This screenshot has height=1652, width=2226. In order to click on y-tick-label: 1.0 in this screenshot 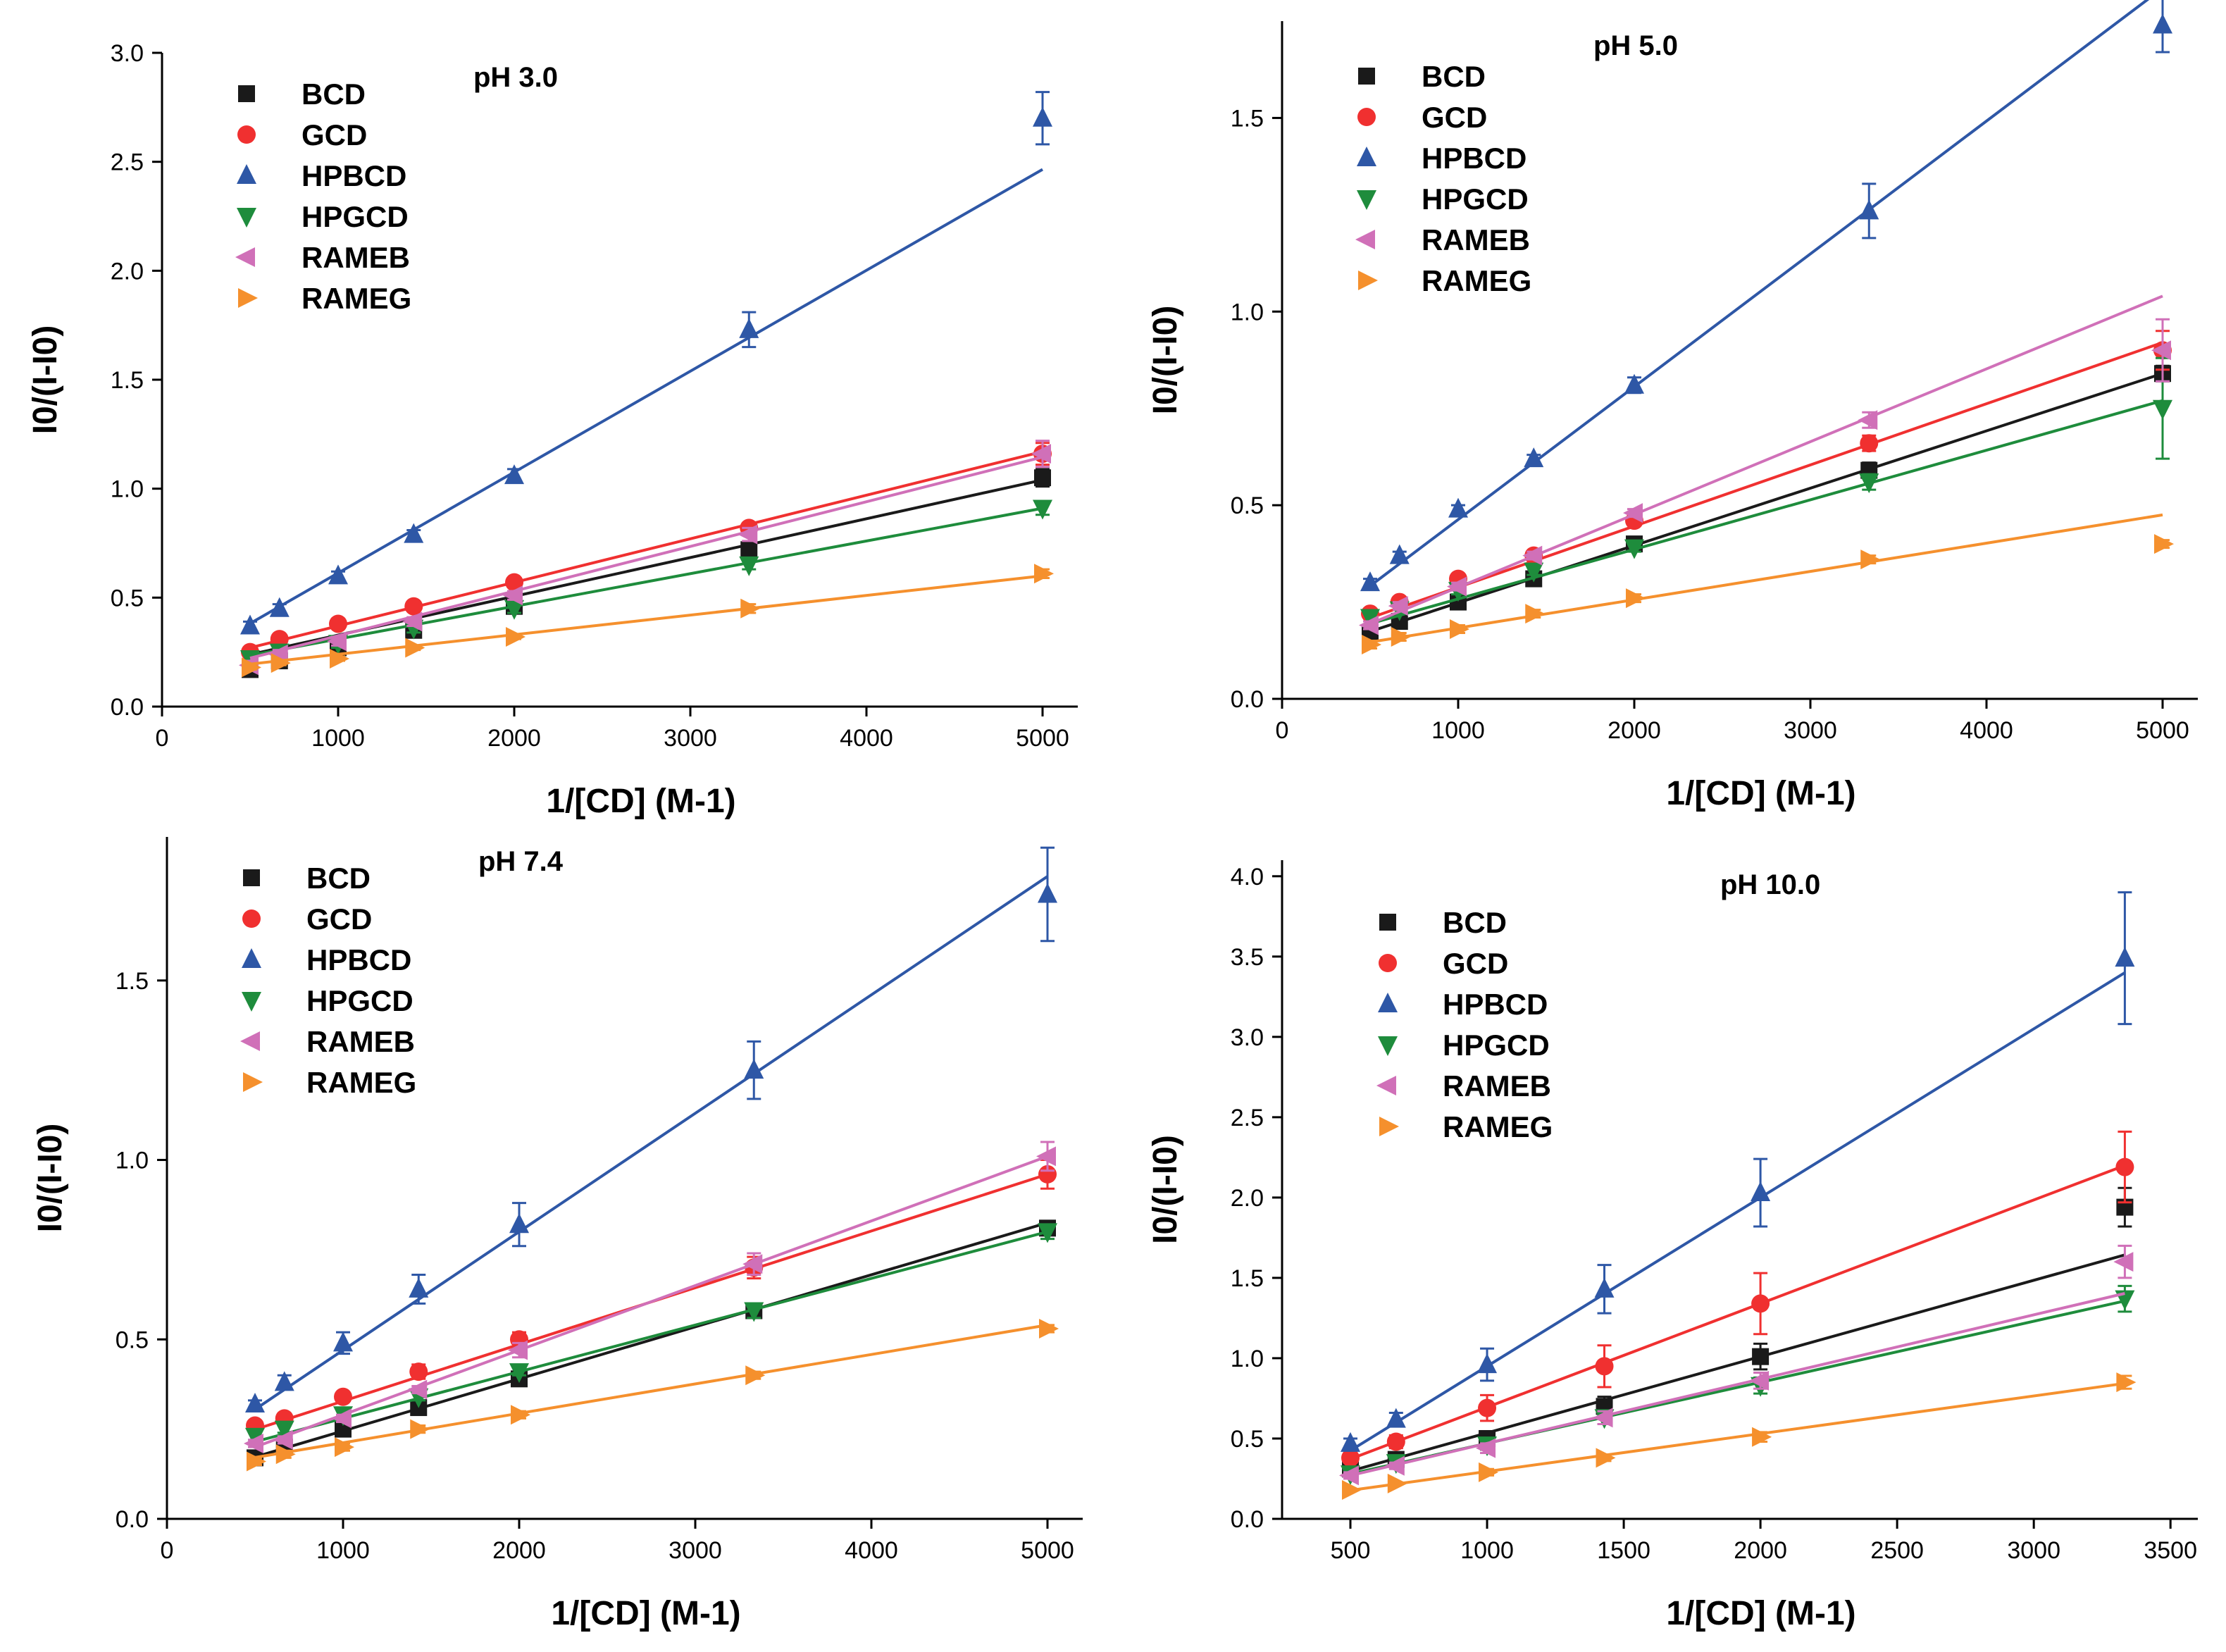, I will do `click(132, 1161)`.